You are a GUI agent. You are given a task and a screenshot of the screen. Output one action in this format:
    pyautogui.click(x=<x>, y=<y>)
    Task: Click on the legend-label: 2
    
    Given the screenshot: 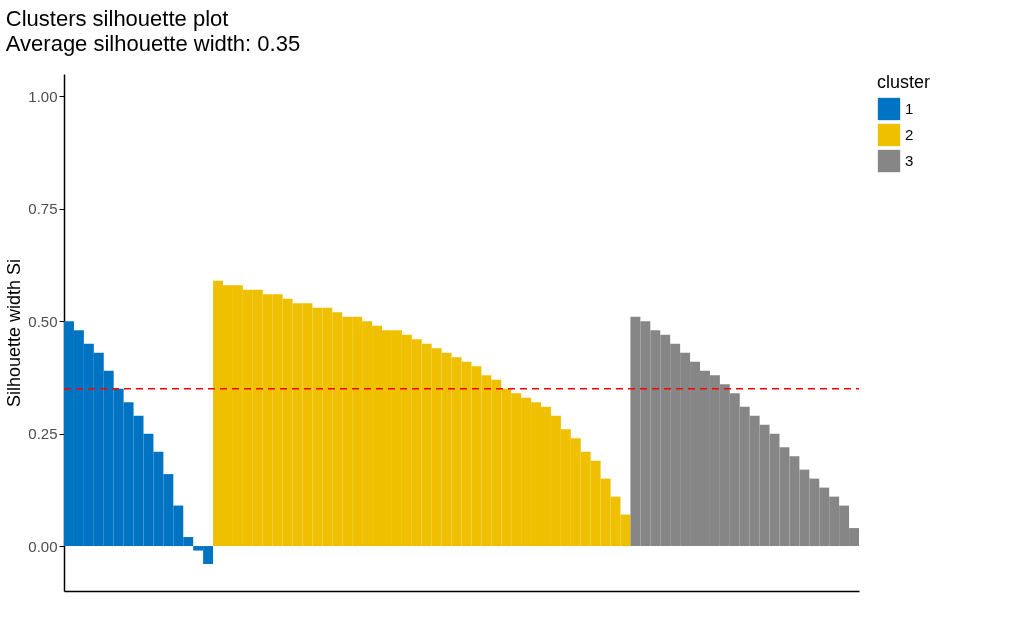 What is the action you would take?
    pyautogui.click(x=909, y=134)
    